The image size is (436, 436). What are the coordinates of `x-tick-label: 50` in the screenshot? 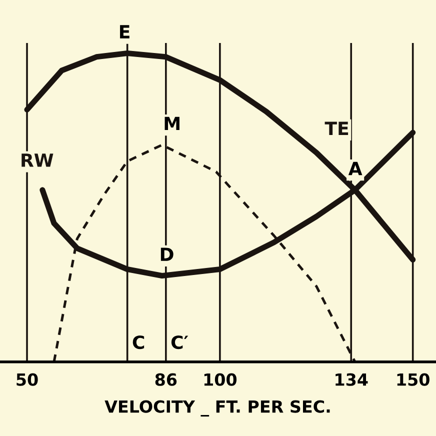 It's located at (27, 379).